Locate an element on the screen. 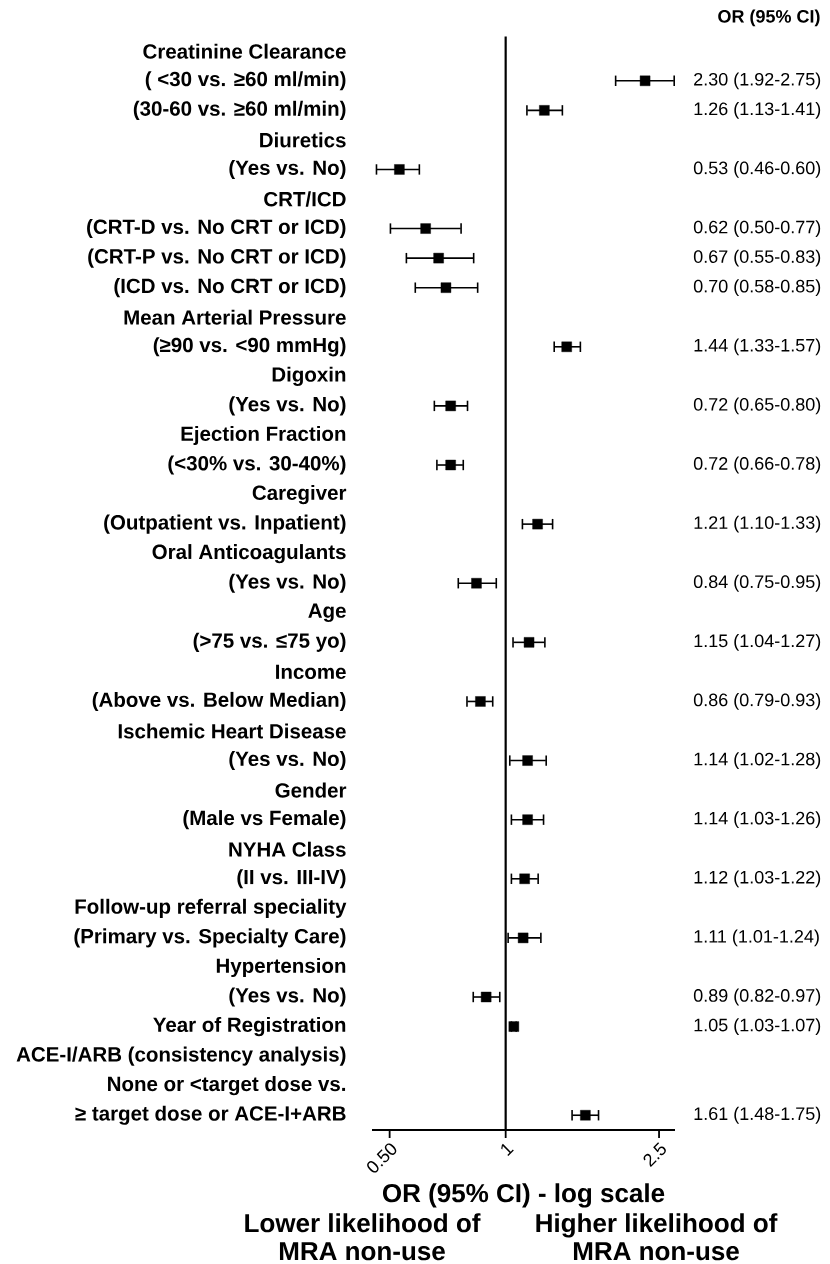 This screenshot has height=1264, width=830. data-label: 1.61 (1.48-1.75) is located at coordinates (757, 1115).